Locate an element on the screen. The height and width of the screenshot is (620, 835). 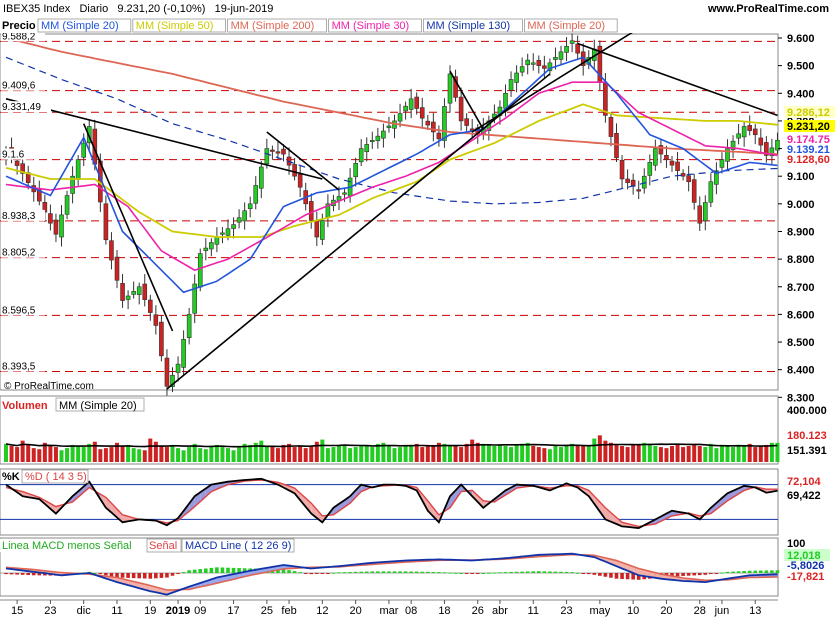
x-axis-label: 23 is located at coordinates (50, 611).